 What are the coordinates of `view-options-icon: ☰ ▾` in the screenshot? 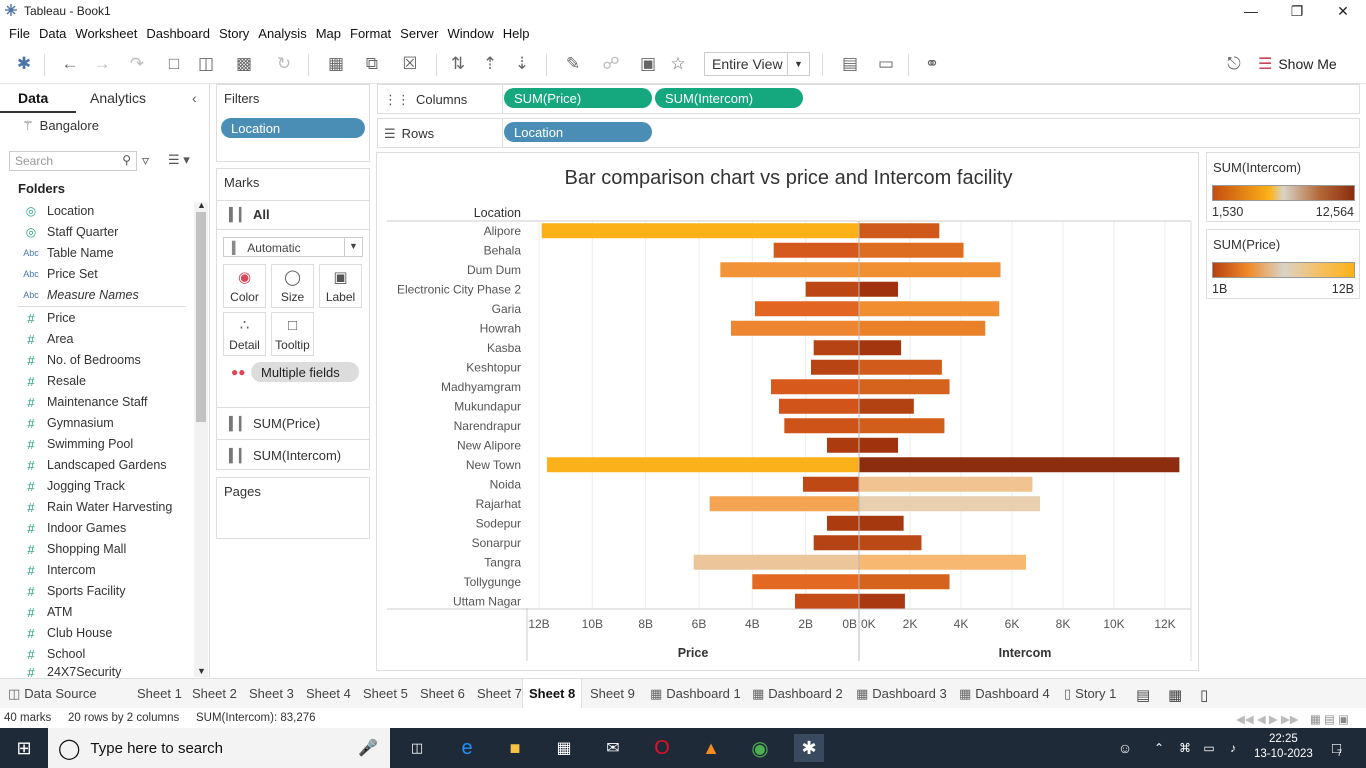 It's located at (179, 159).